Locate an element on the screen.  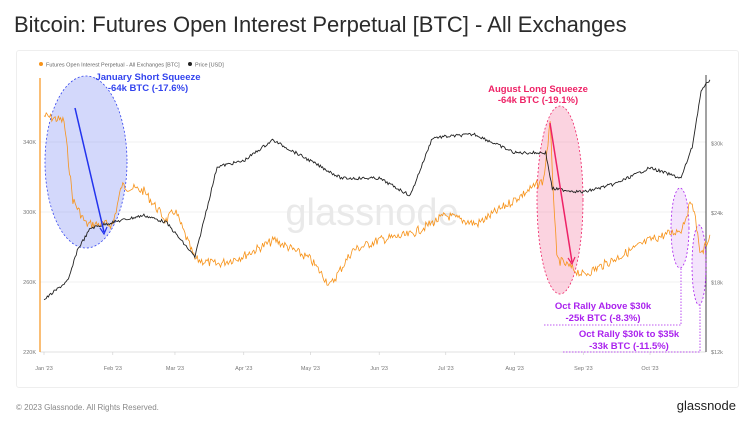
aug-detail: -64k BTC (-19.1%) is located at coordinates (538, 100).